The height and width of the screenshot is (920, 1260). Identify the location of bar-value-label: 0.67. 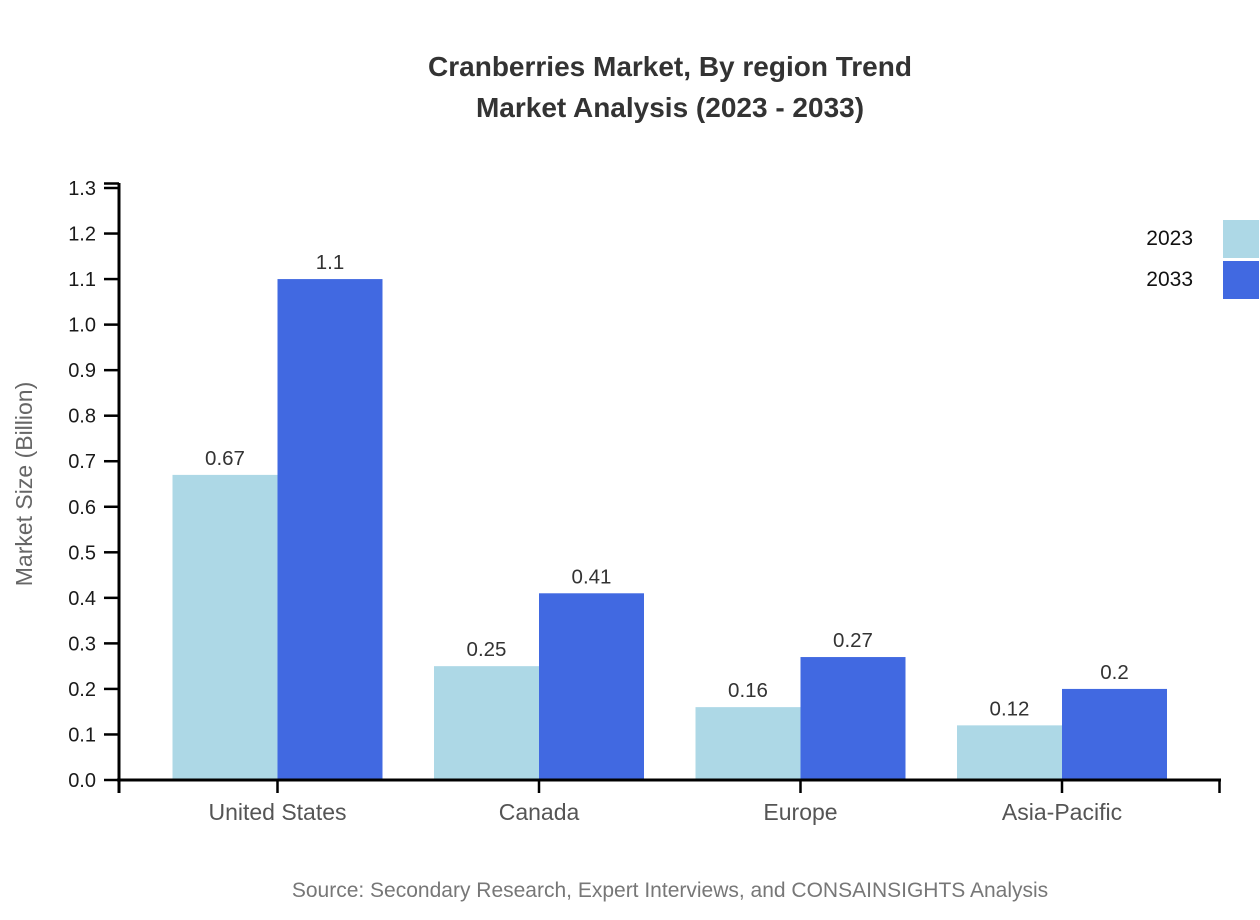
(225, 458).